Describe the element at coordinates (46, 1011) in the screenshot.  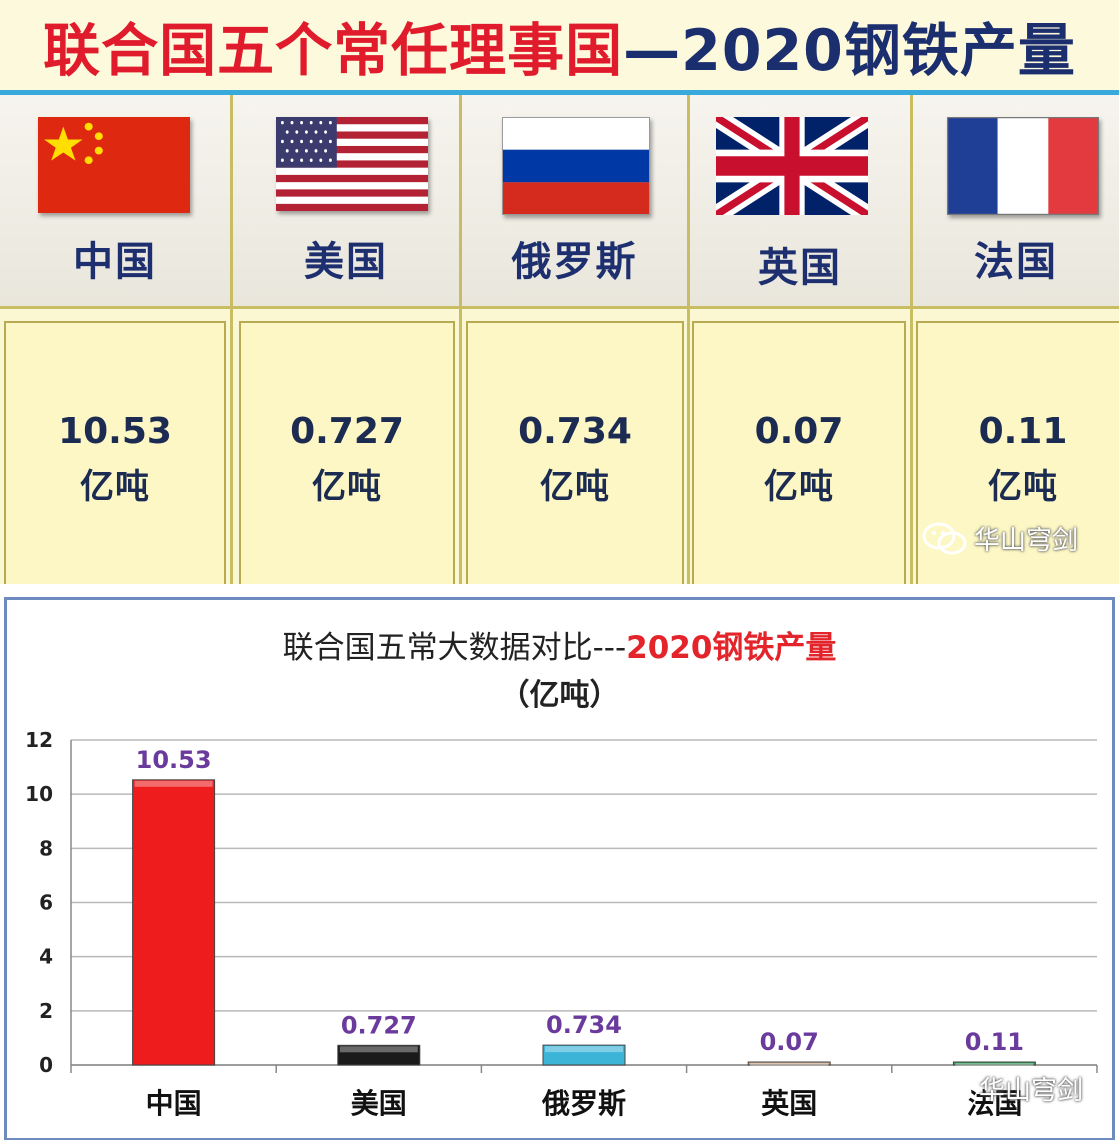
I see `y-tick-label: 2` at that location.